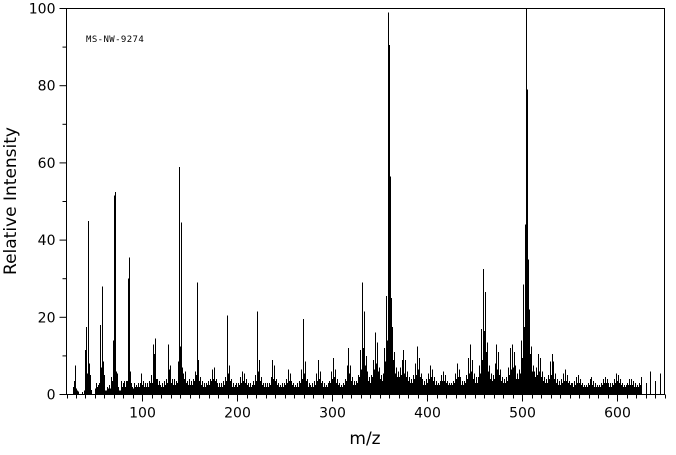 The width and height of the screenshot is (676, 455). Describe the element at coordinates (115, 40) in the screenshot. I see `sample-id-annotation: MS-NW-9274` at that location.